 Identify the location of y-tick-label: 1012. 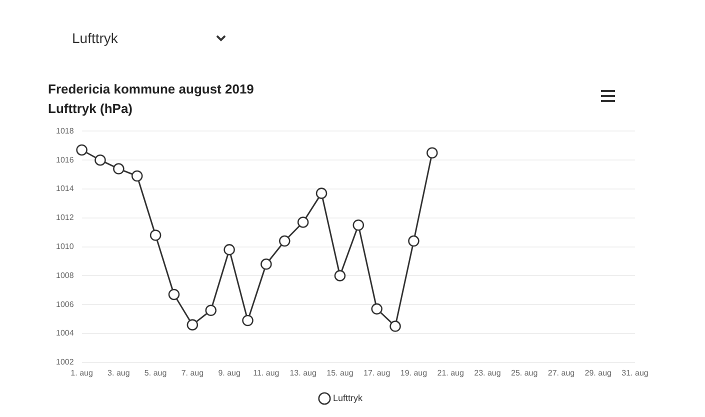
(65, 217).